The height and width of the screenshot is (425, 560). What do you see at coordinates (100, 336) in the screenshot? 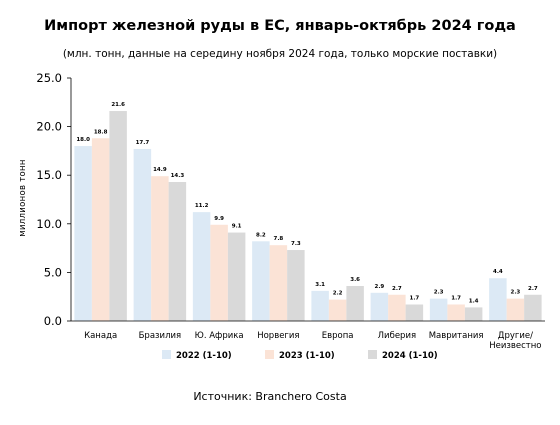
I see `x-tick-label: Канада` at bounding box center [100, 336].